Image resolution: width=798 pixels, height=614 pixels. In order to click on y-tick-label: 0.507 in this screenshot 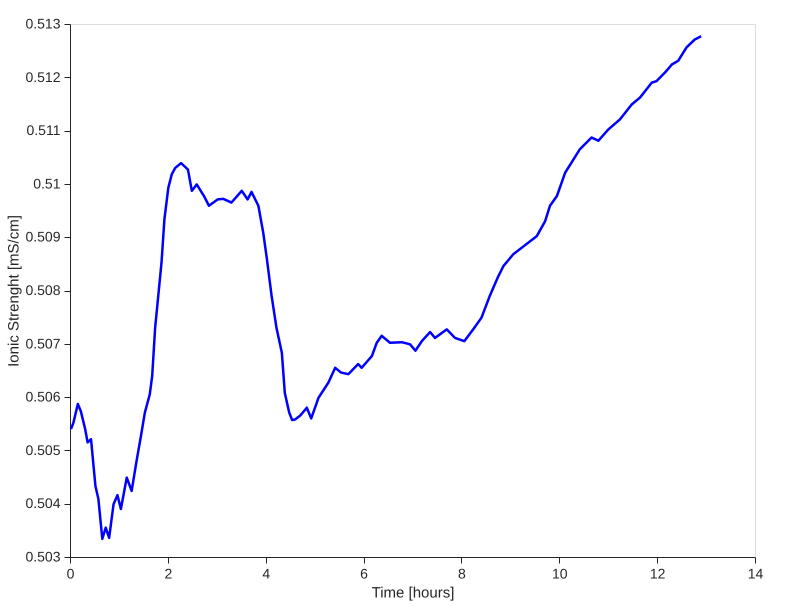, I will do `click(43, 343)`.